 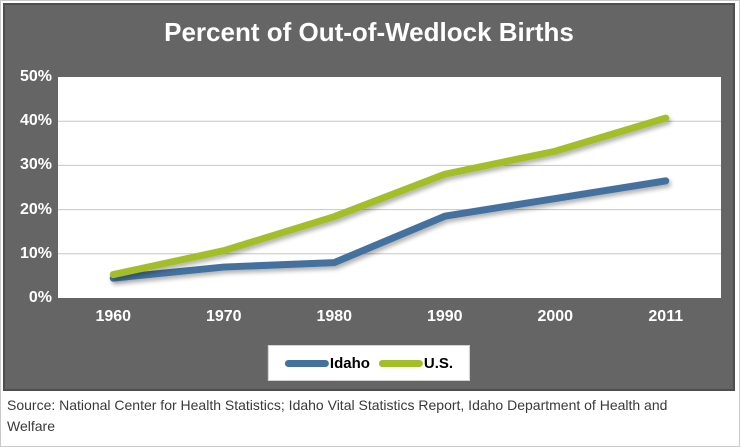 I want to click on legend-label-idaho: Idaho, so click(x=349, y=363).